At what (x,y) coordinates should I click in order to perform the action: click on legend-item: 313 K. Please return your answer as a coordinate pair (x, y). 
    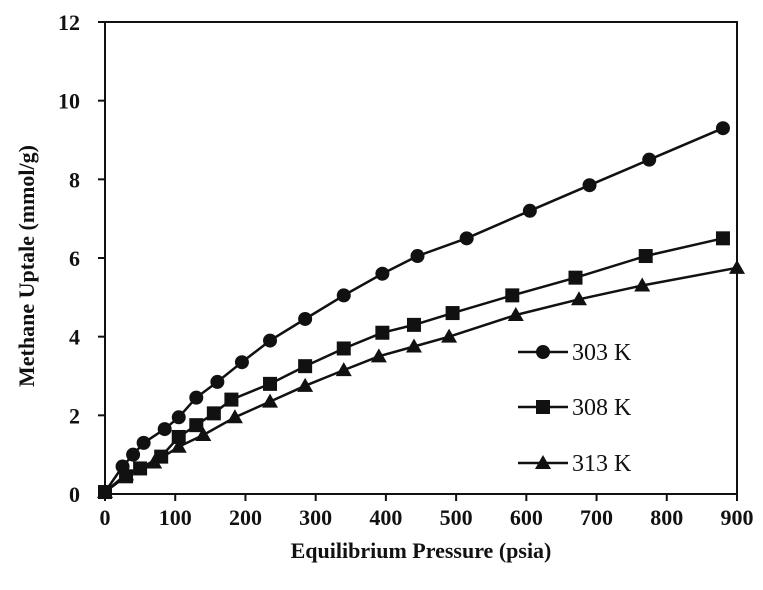
    Looking at the image, I should click on (575, 464).